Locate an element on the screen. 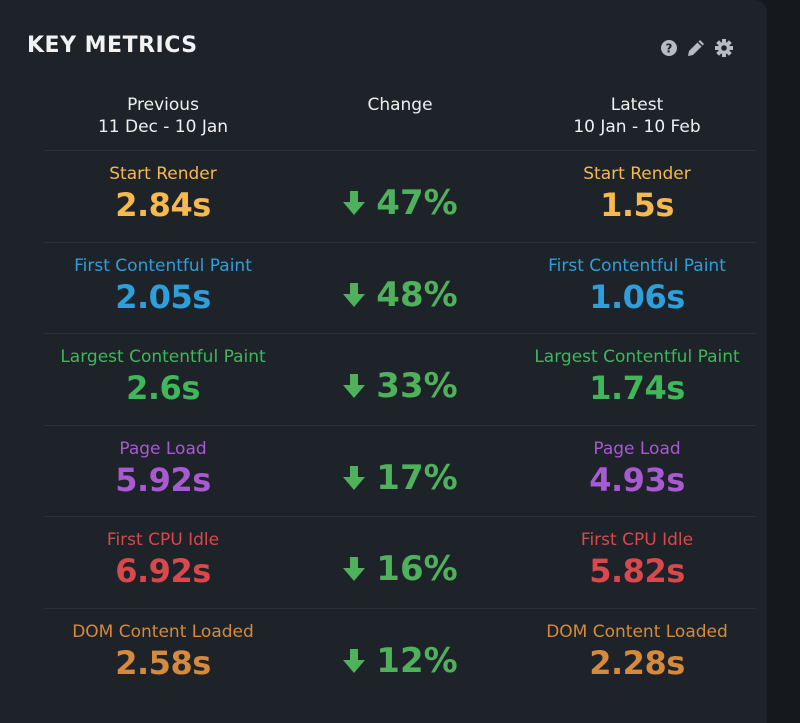 This screenshot has height=723, width=800. previous-cell: First Contentful Paint 2.05s is located at coordinates (163, 286).